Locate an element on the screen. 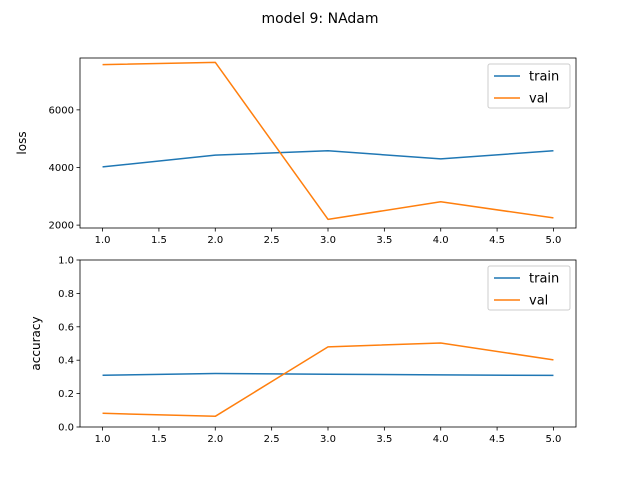 Image resolution: width=640 pixels, height=480 pixels. loss-legend is located at coordinates (529, 86).